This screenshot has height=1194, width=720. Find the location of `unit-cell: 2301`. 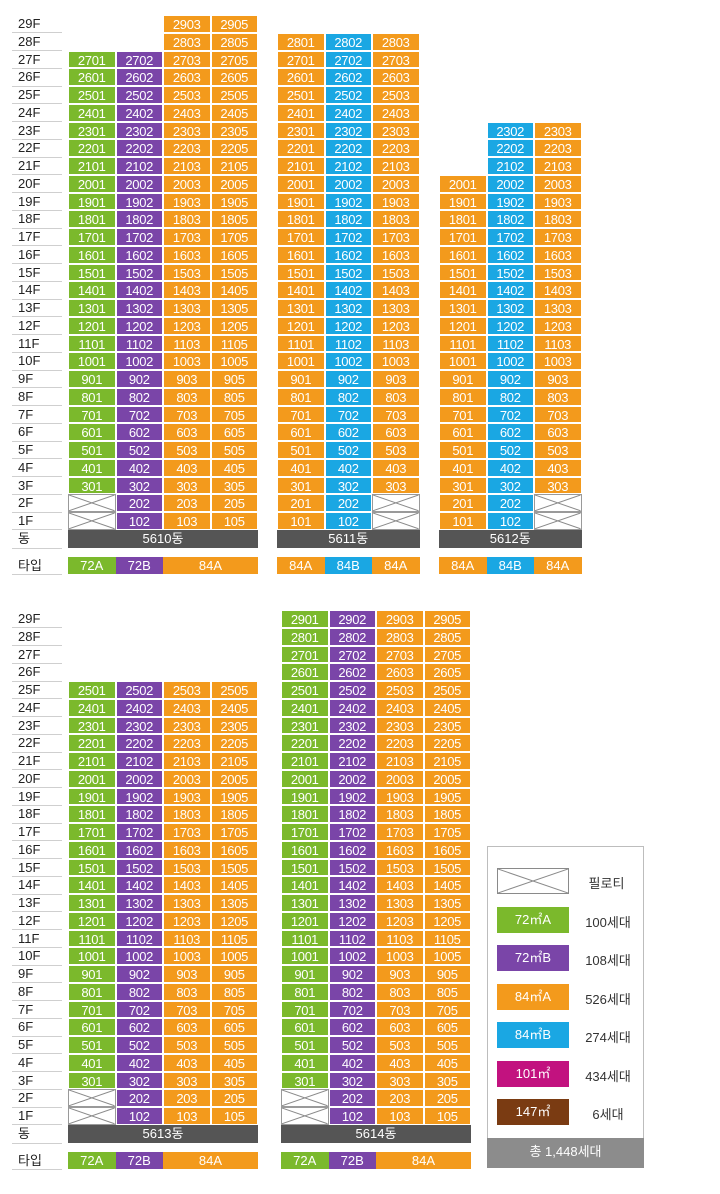

unit-cell: 2301 is located at coordinates (305, 725).